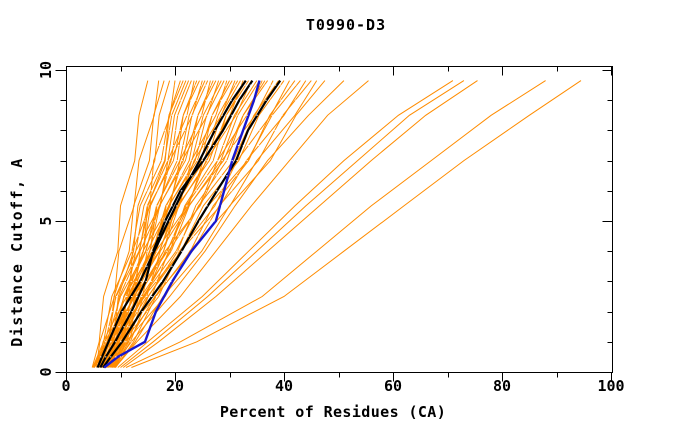 This screenshot has height=440, width=680. What do you see at coordinates (65, 386) in the screenshot?
I see `x-tick-label: 0` at bounding box center [65, 386].